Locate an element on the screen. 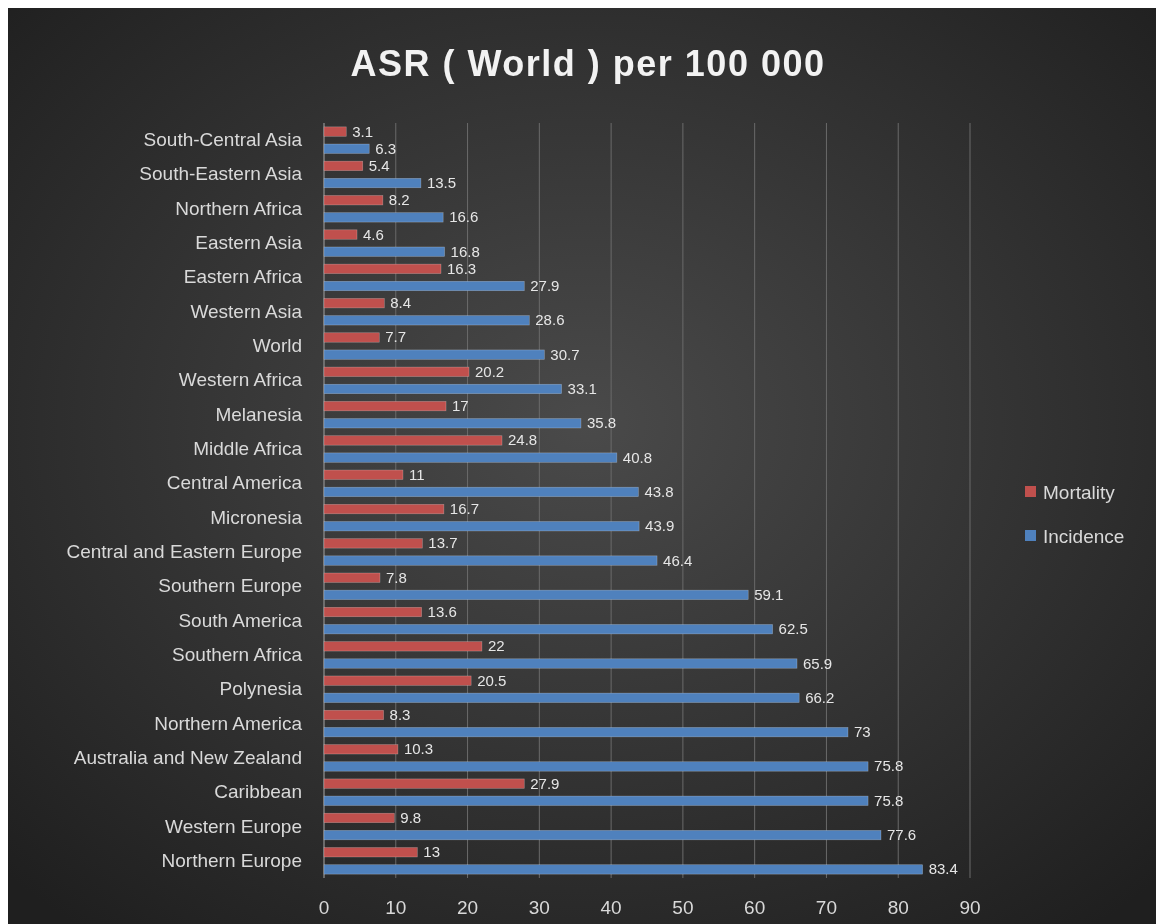 The image size is (1156, 924). text: Incidence is located at coordinates (1084, 536).